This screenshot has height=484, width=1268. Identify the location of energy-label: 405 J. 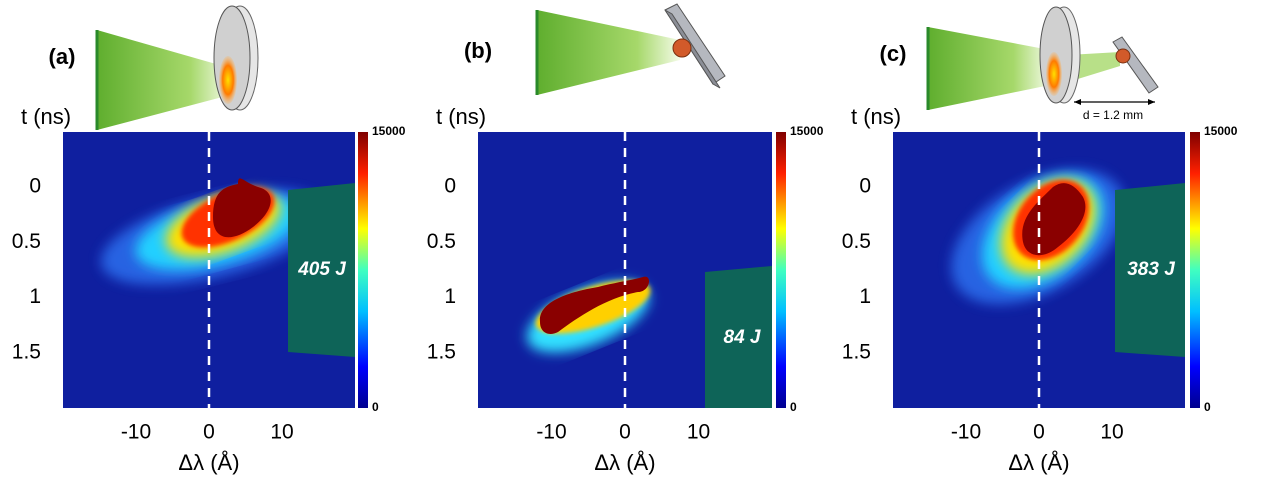
(321, 269).